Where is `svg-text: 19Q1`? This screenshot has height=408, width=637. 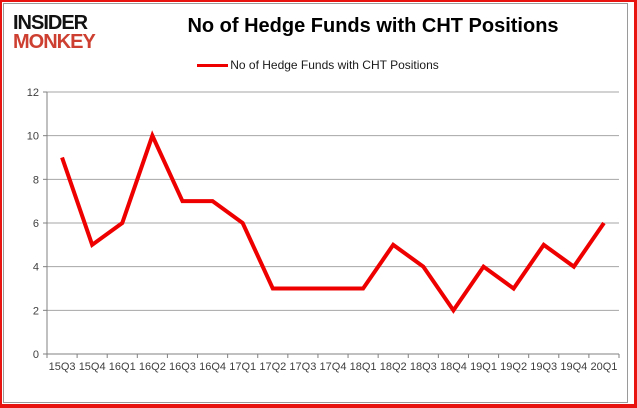 svg-text: 19Q1 is located at coordinates (483, 367).